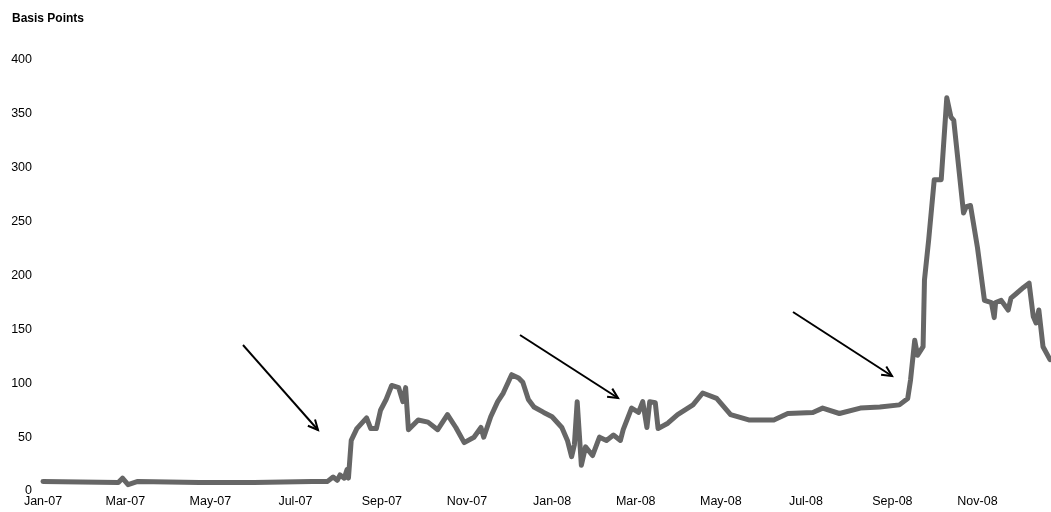 This screenshot has width=1051, height=512. What do you see at coordinates (43, 501) in the screenshot?
I see `x-tick-label: Jan-07` at bounding box center [43, 501].